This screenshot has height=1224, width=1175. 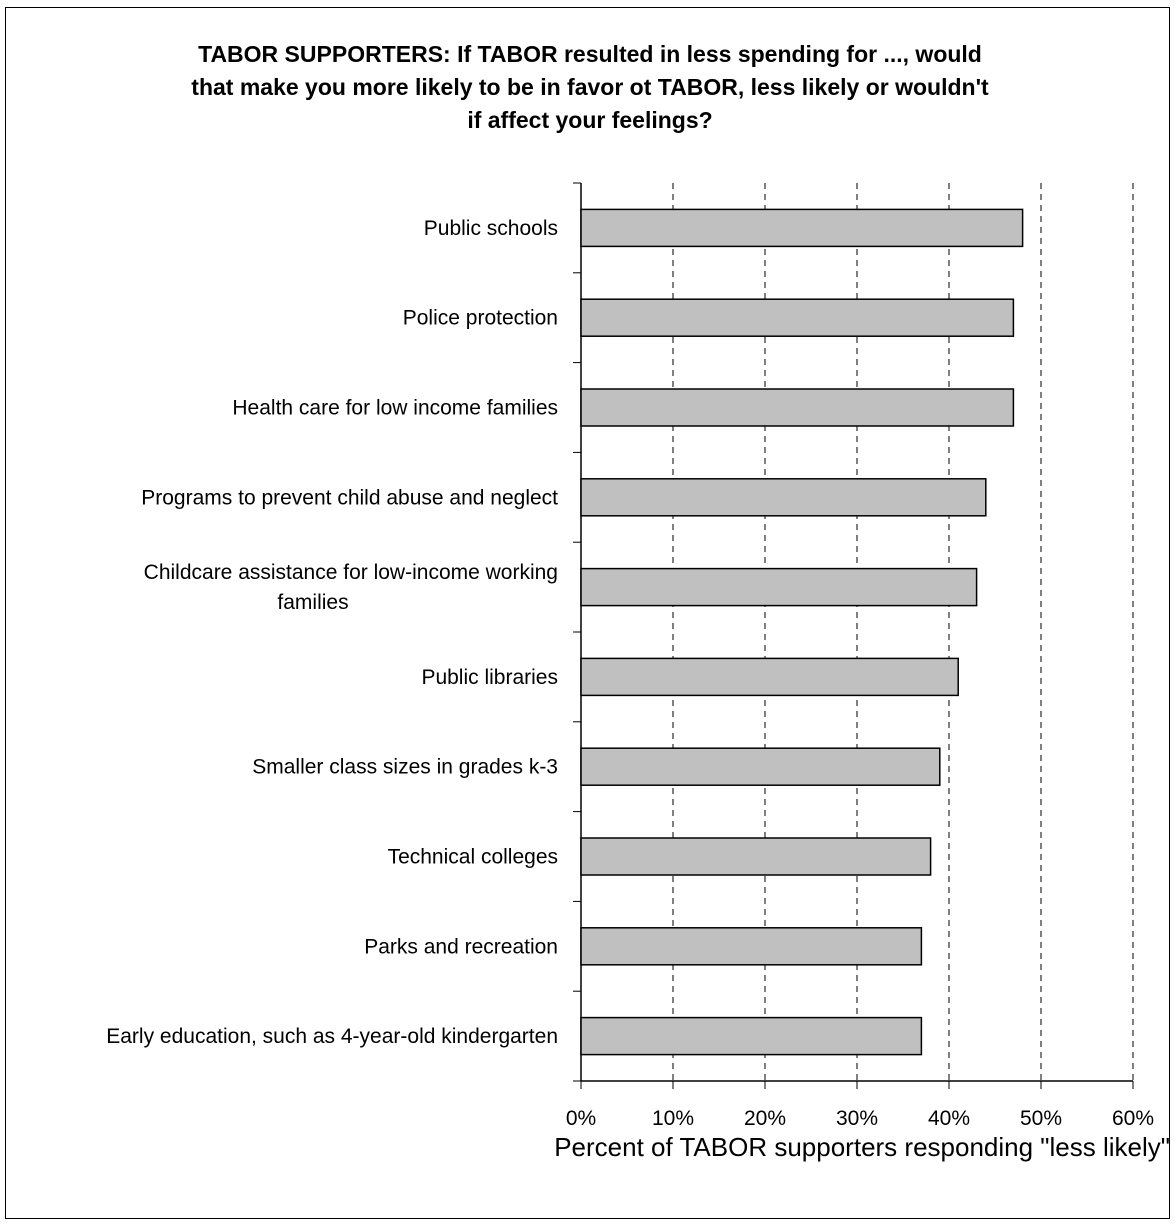 What do you see at coordinates (857, 1118) in the screenshot?
I see `x-tick-label-30: 30%` at bounding box center [857, 1118].